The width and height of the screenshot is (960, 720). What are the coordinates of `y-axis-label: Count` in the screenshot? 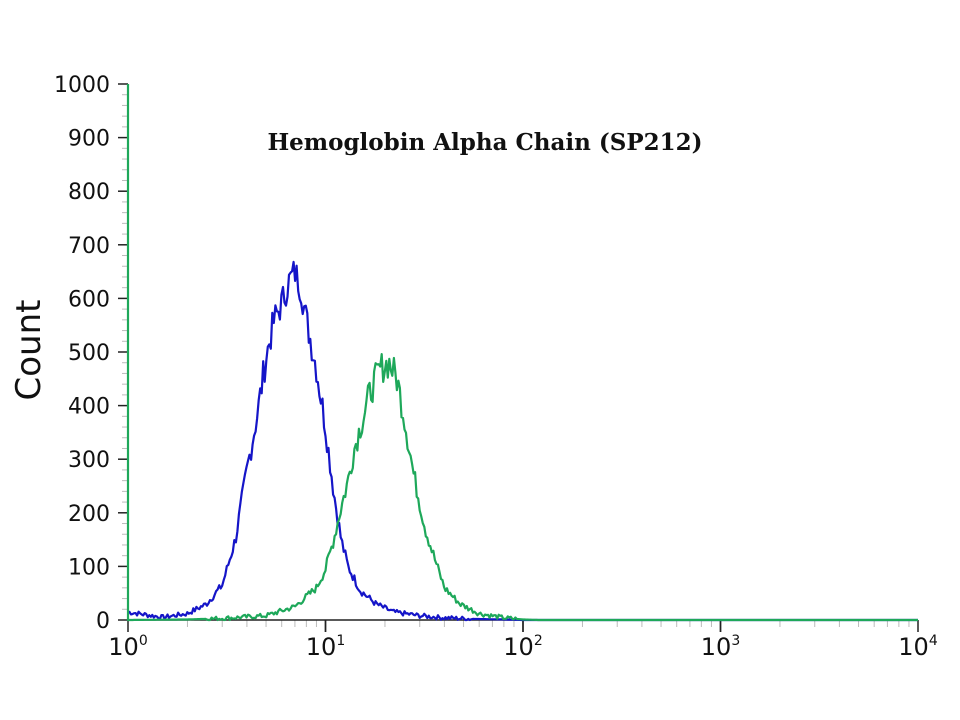 It's located at (29, 350).